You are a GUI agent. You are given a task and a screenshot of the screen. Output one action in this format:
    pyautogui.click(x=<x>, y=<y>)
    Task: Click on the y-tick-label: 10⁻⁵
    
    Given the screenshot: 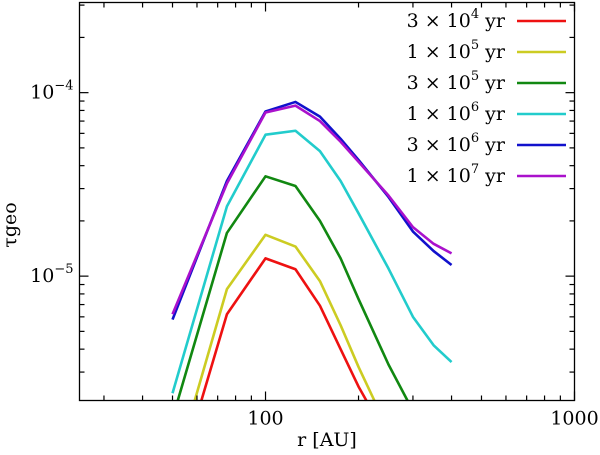 What is the action you would take?
    pyautogui.click(x=51, y=274)
    